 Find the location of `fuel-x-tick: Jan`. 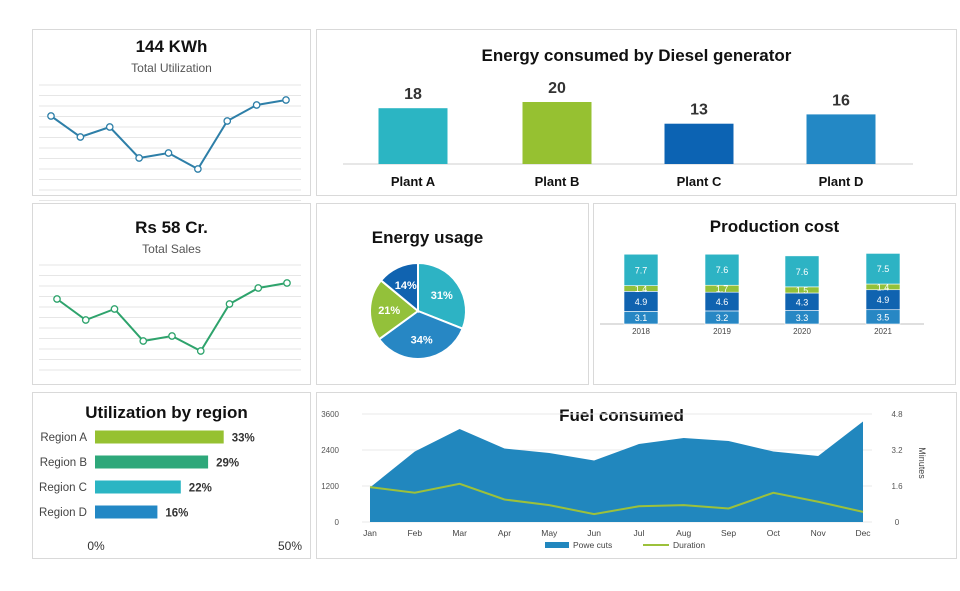

fuel-x-tick: Jan is located at coordinates (370, 533).